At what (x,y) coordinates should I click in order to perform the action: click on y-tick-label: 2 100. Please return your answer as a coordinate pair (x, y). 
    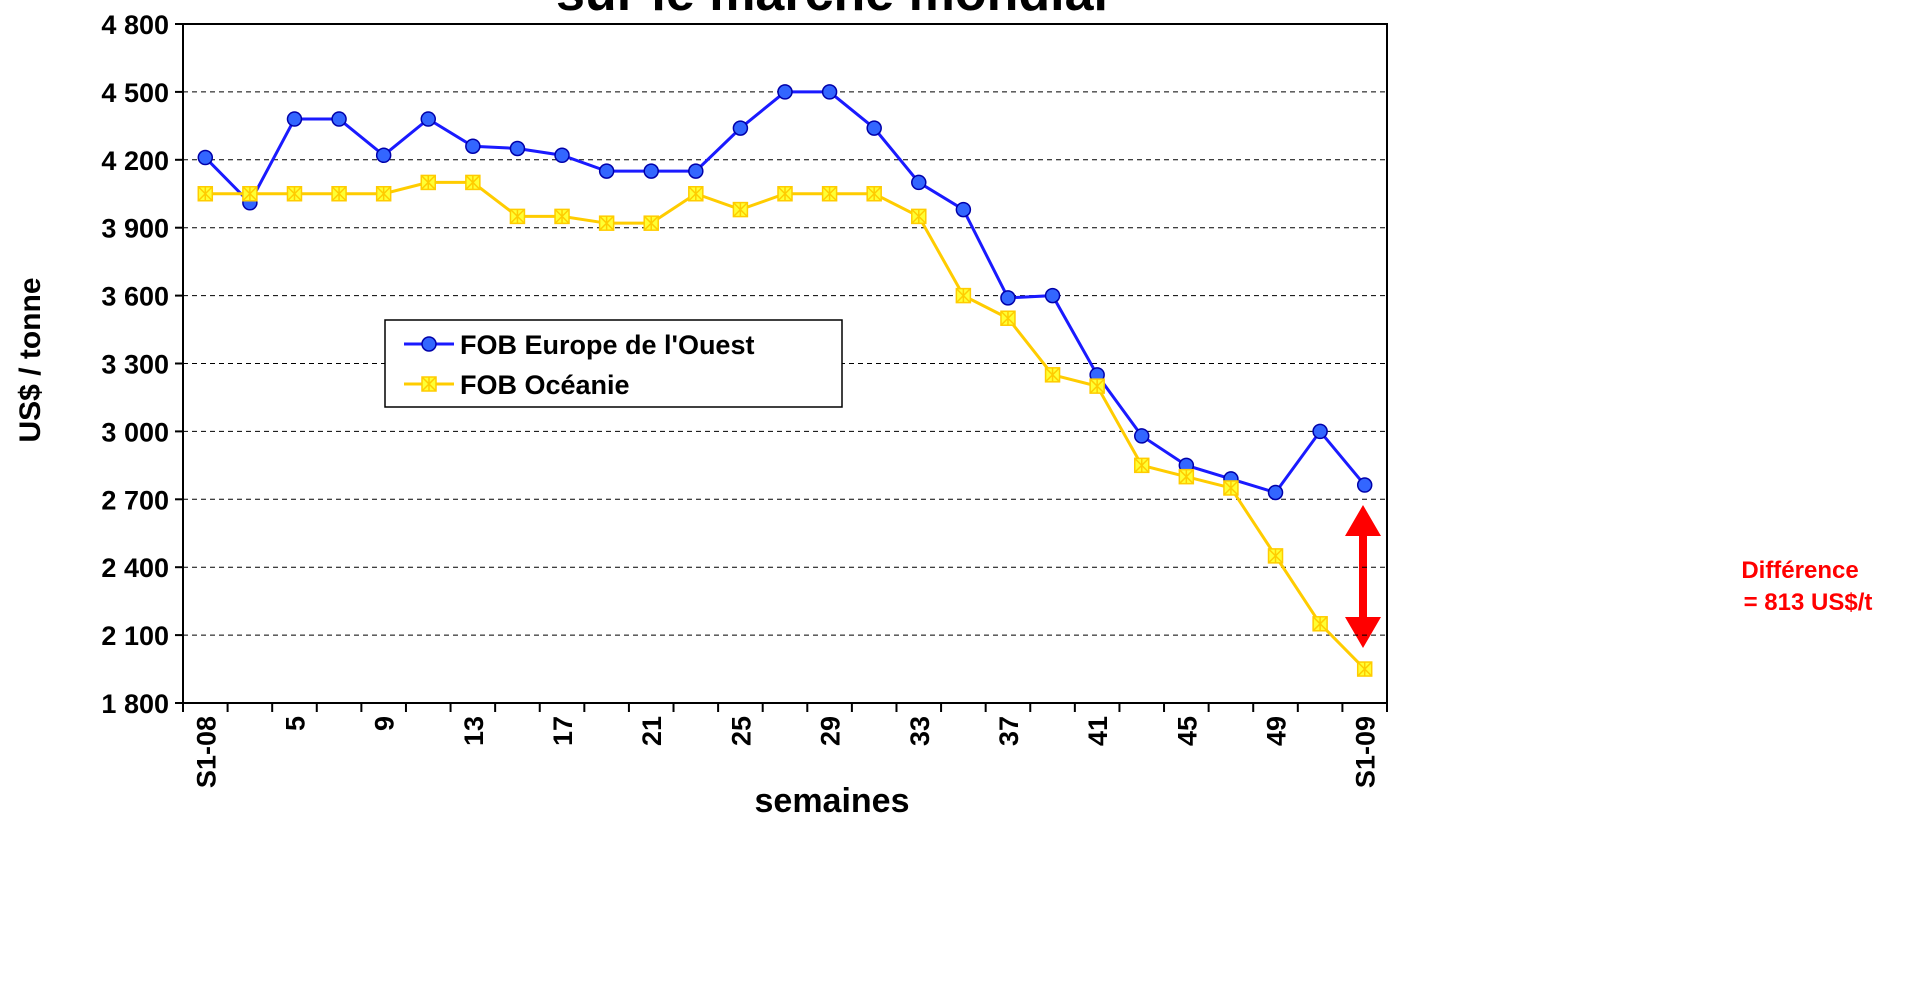
    Looking at the image, I should click on (135, 636).